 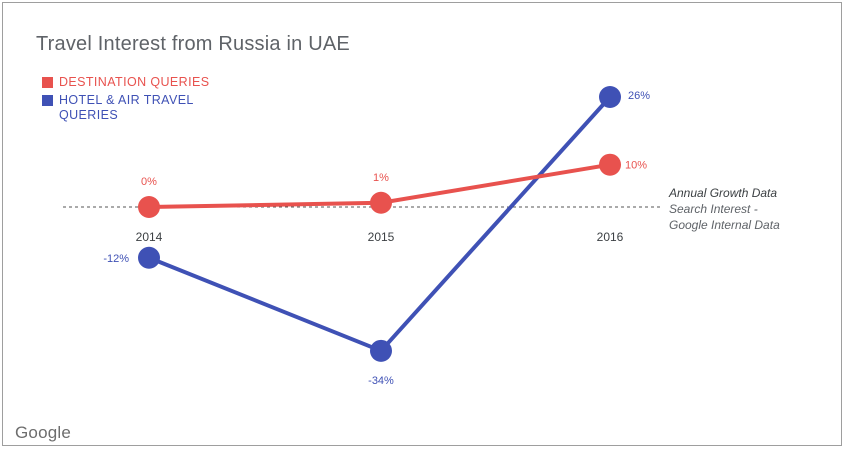 I want to click on legend-item-destination: DESTINATION QUERIES, so click(x=137, y=82).